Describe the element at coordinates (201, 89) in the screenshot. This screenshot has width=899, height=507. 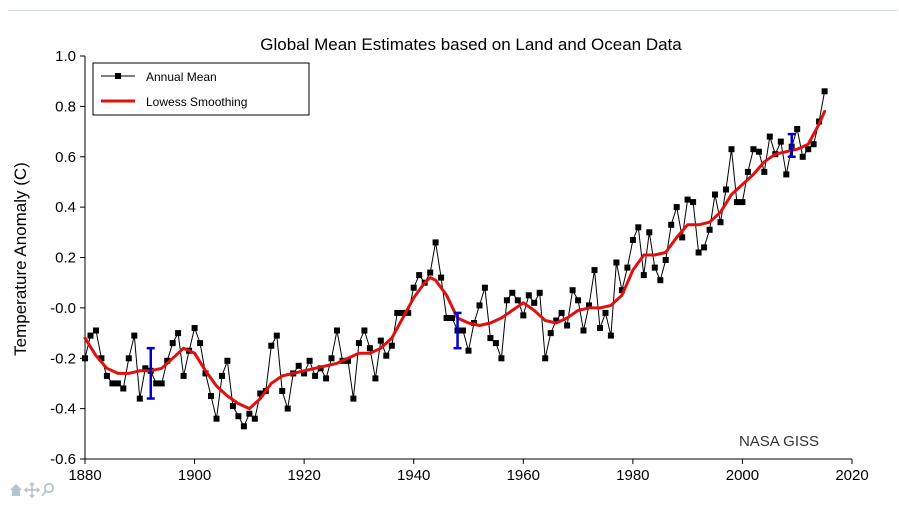
I see `legend-box` at that location.